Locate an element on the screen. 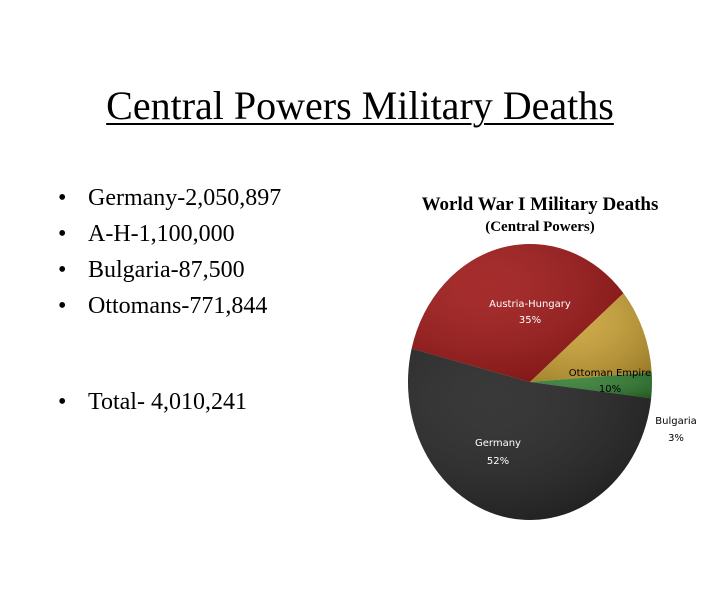 This screenshot has width=720, height=612. slide-title: Central Powers Military Deaths is located at coordinates (360, 105).